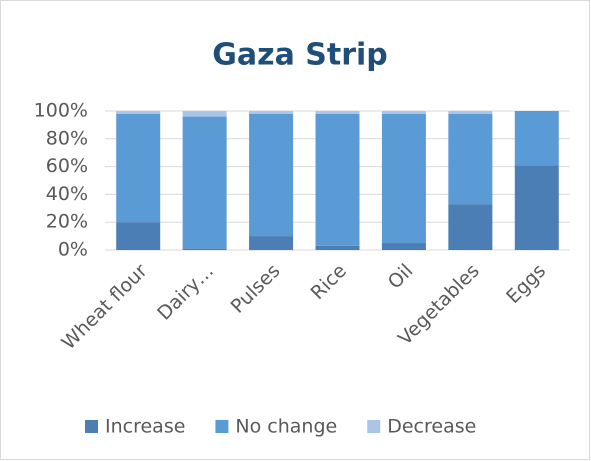 This screenshot has height=461, width=591. Describe the element at coordinates (73, 250) in the screenshot. I see `y-tick-label: 0%` at that location.